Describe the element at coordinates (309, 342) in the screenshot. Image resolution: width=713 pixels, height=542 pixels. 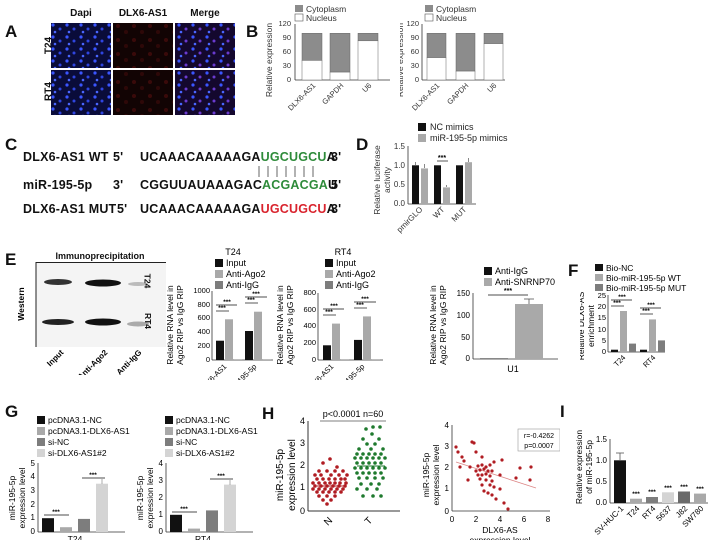
I see `svg-text: 200` at that location.